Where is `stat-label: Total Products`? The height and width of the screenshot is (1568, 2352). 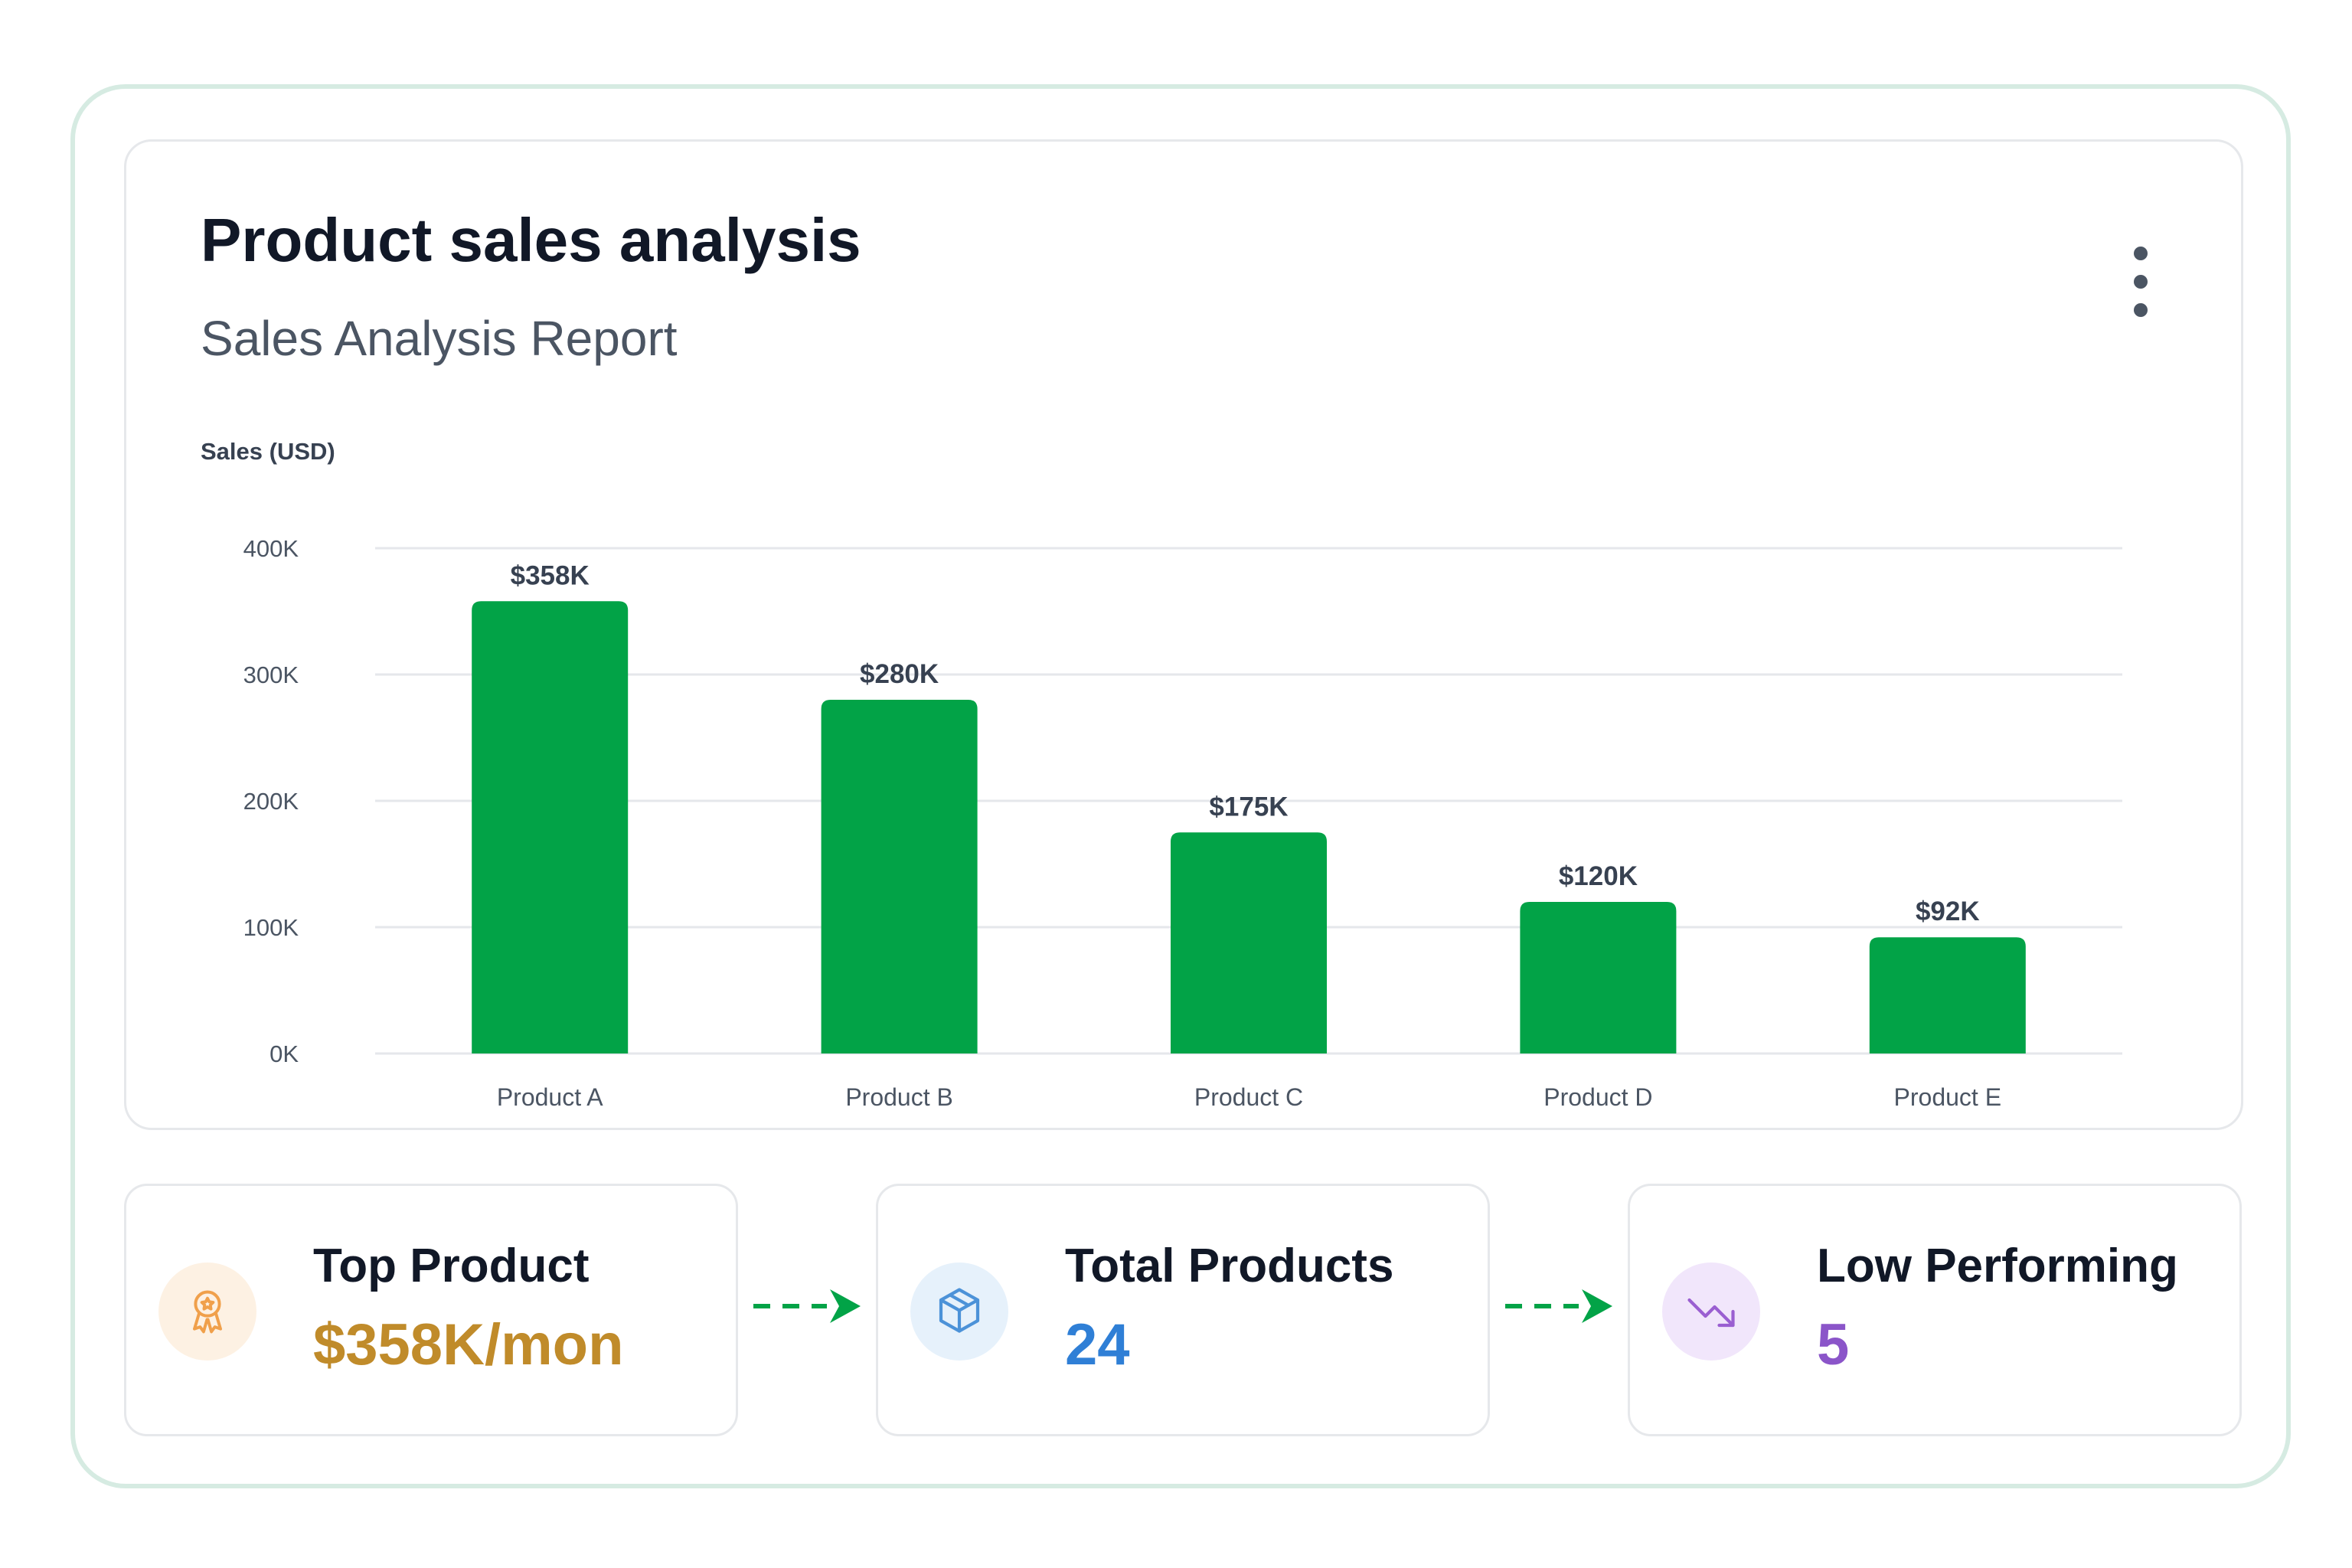 stat-label: Total Products is located at coordinates (1229, 1266).